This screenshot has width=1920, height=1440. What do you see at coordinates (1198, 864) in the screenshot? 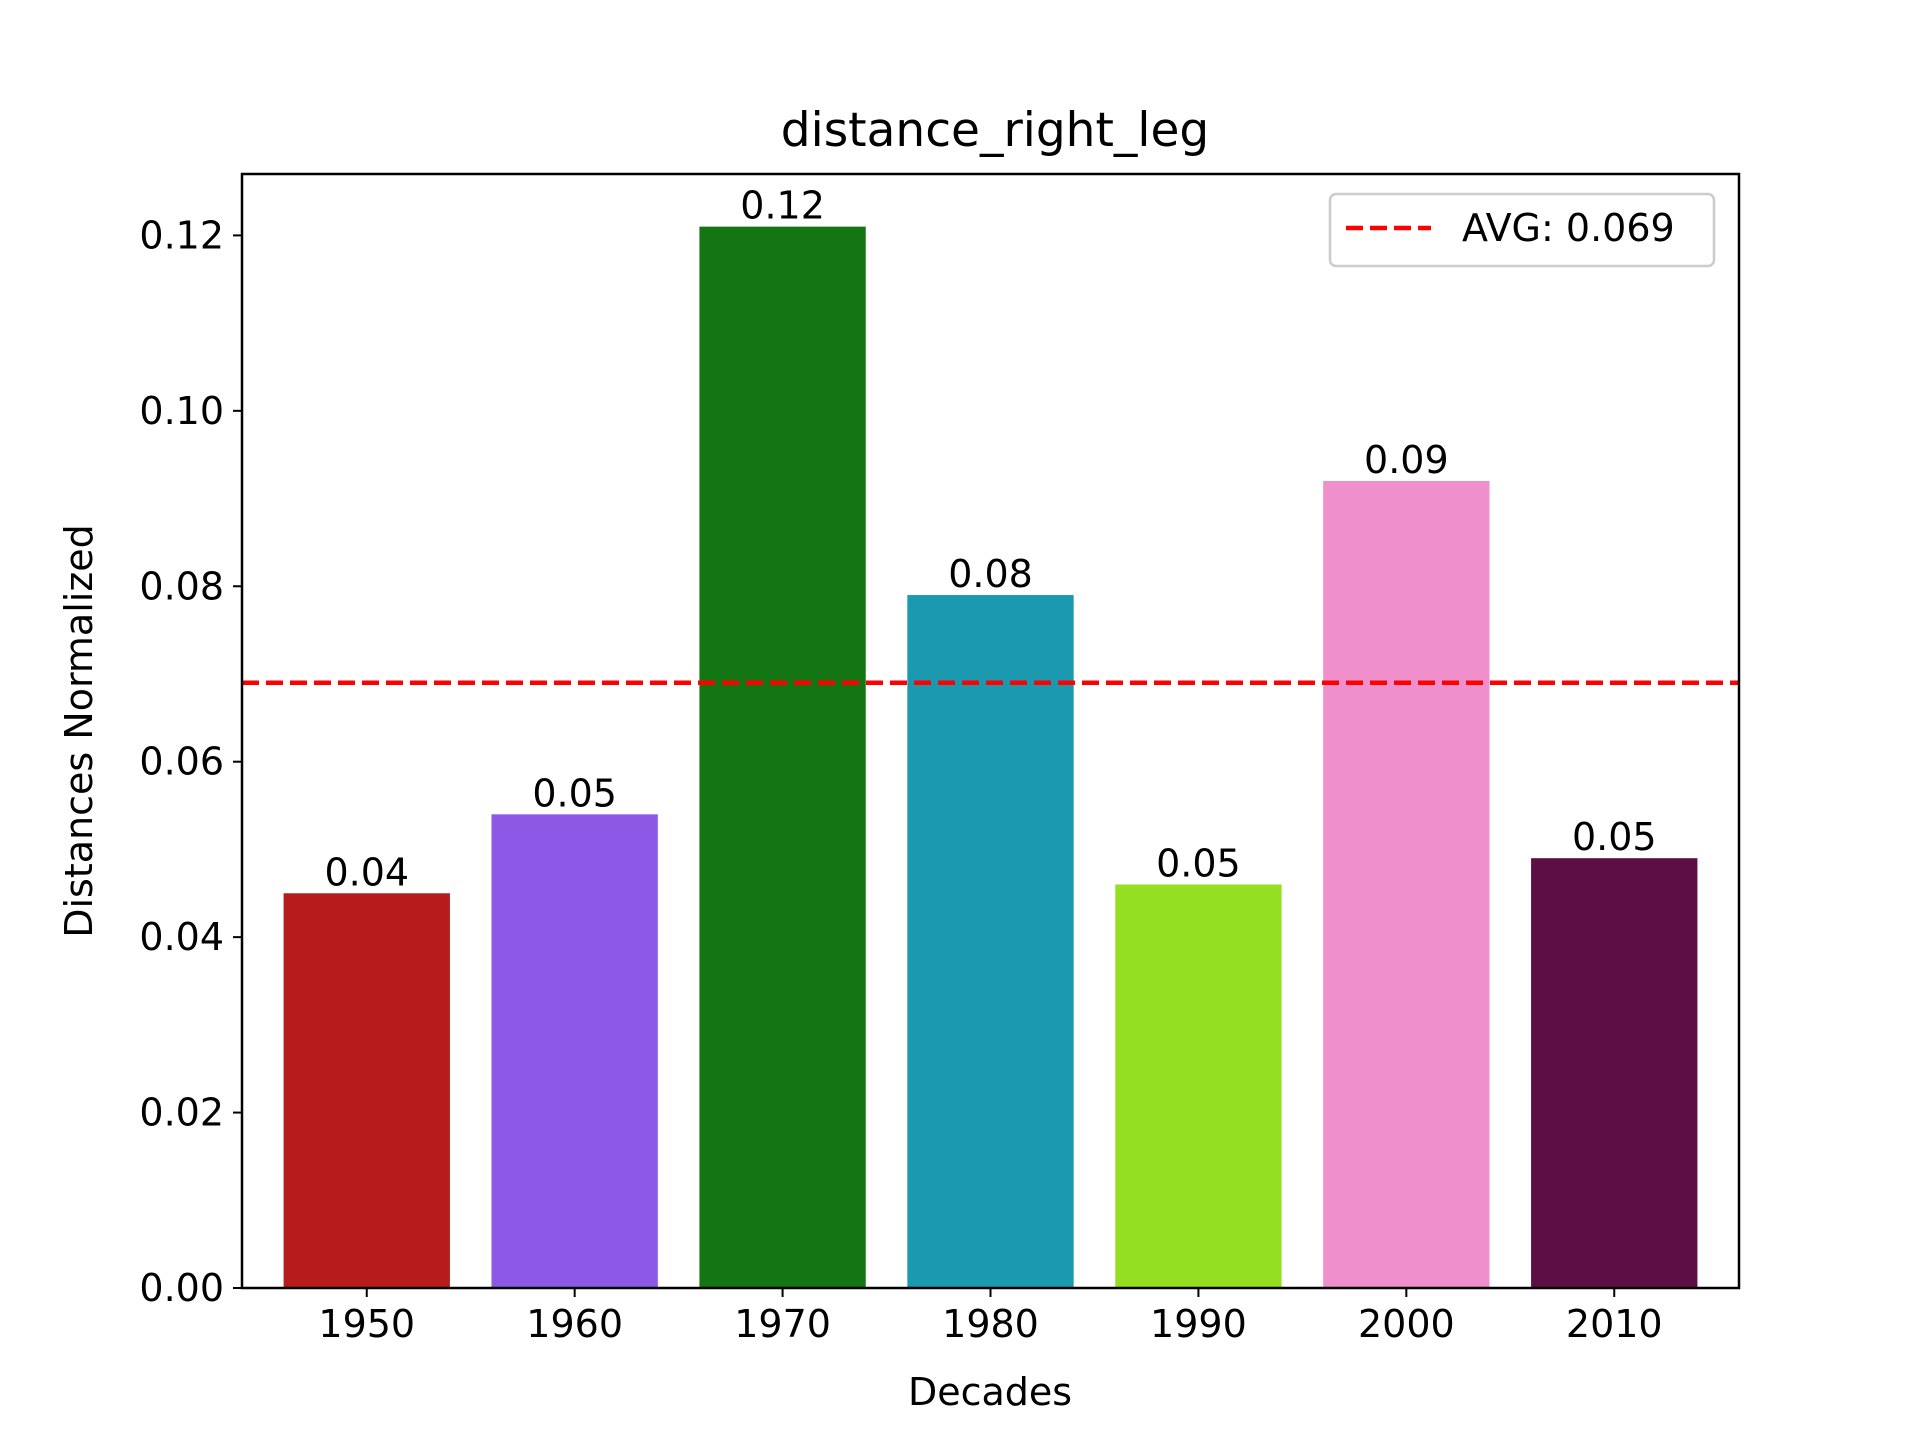
I see `bar-value-label-1990: 0.05` at bounding box center [1198, 864].